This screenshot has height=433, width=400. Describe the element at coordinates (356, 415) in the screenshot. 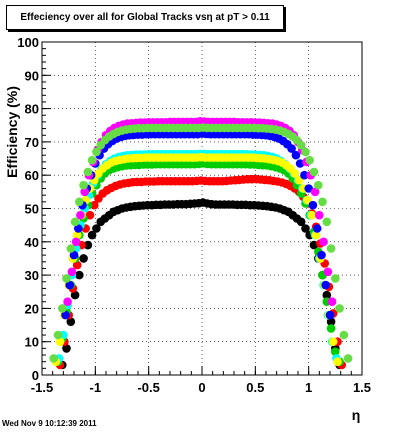

I see `x-axis-title: η` at that location.